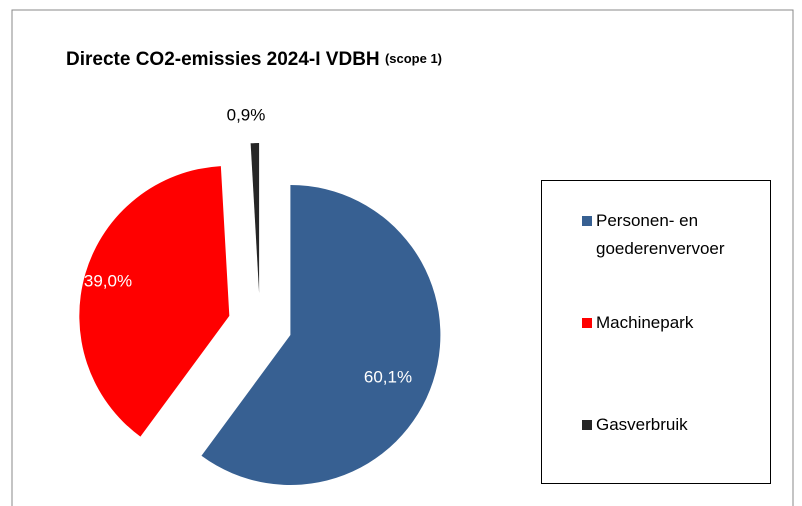  What do you see at coordinates (388, 376) in the screenshot?
I see `data-label: 60,1%` at bounding box center [388, 376].